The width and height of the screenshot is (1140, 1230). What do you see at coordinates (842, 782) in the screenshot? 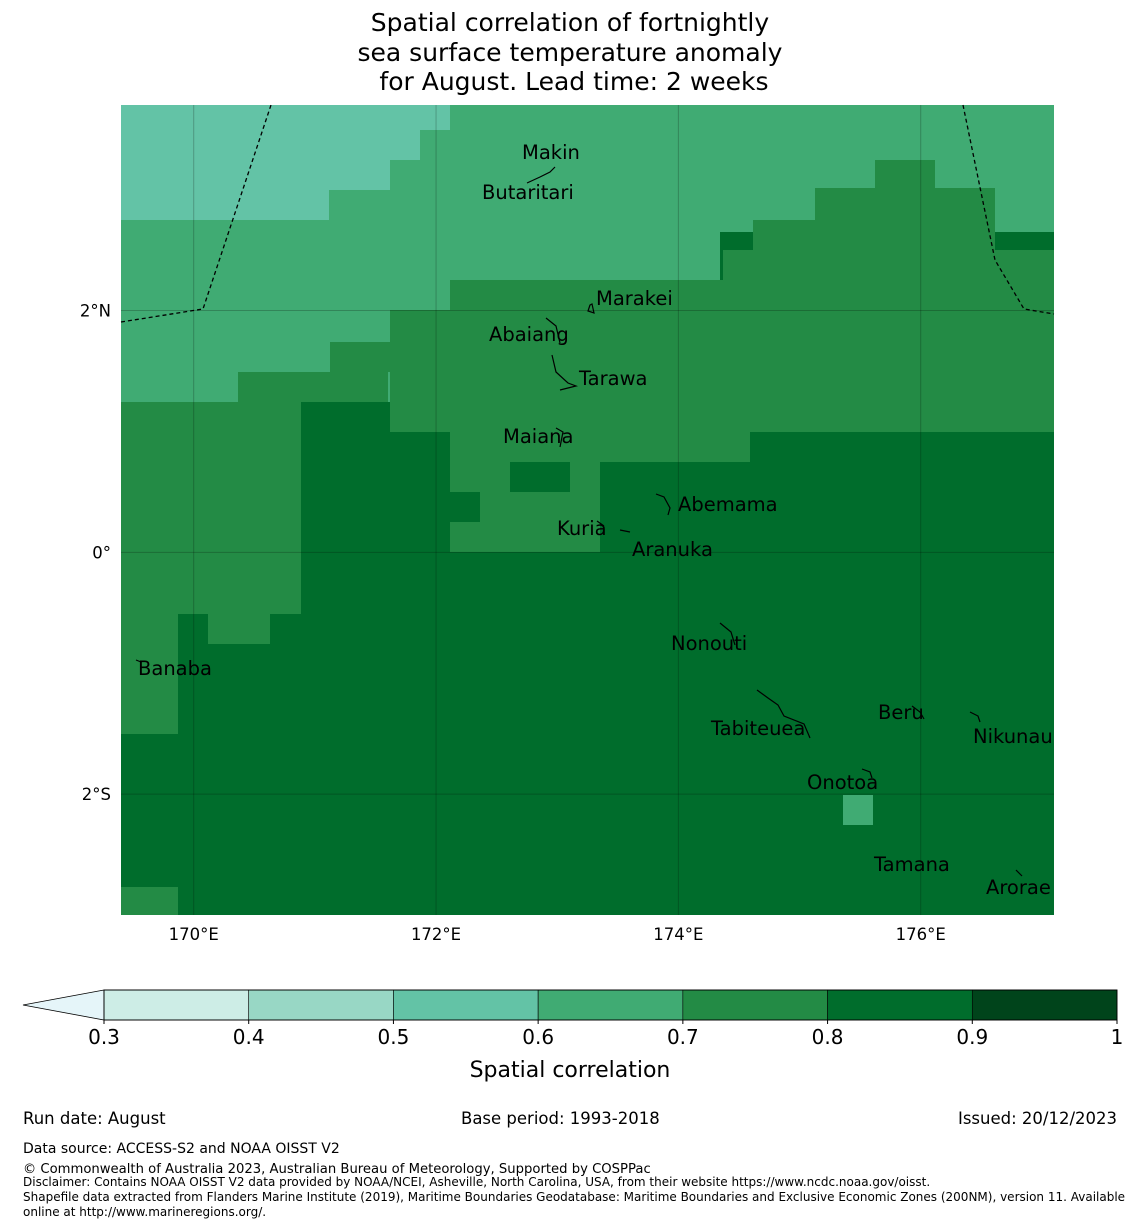
I see `island-label: Onotoa` at bounding box center [842, 782].